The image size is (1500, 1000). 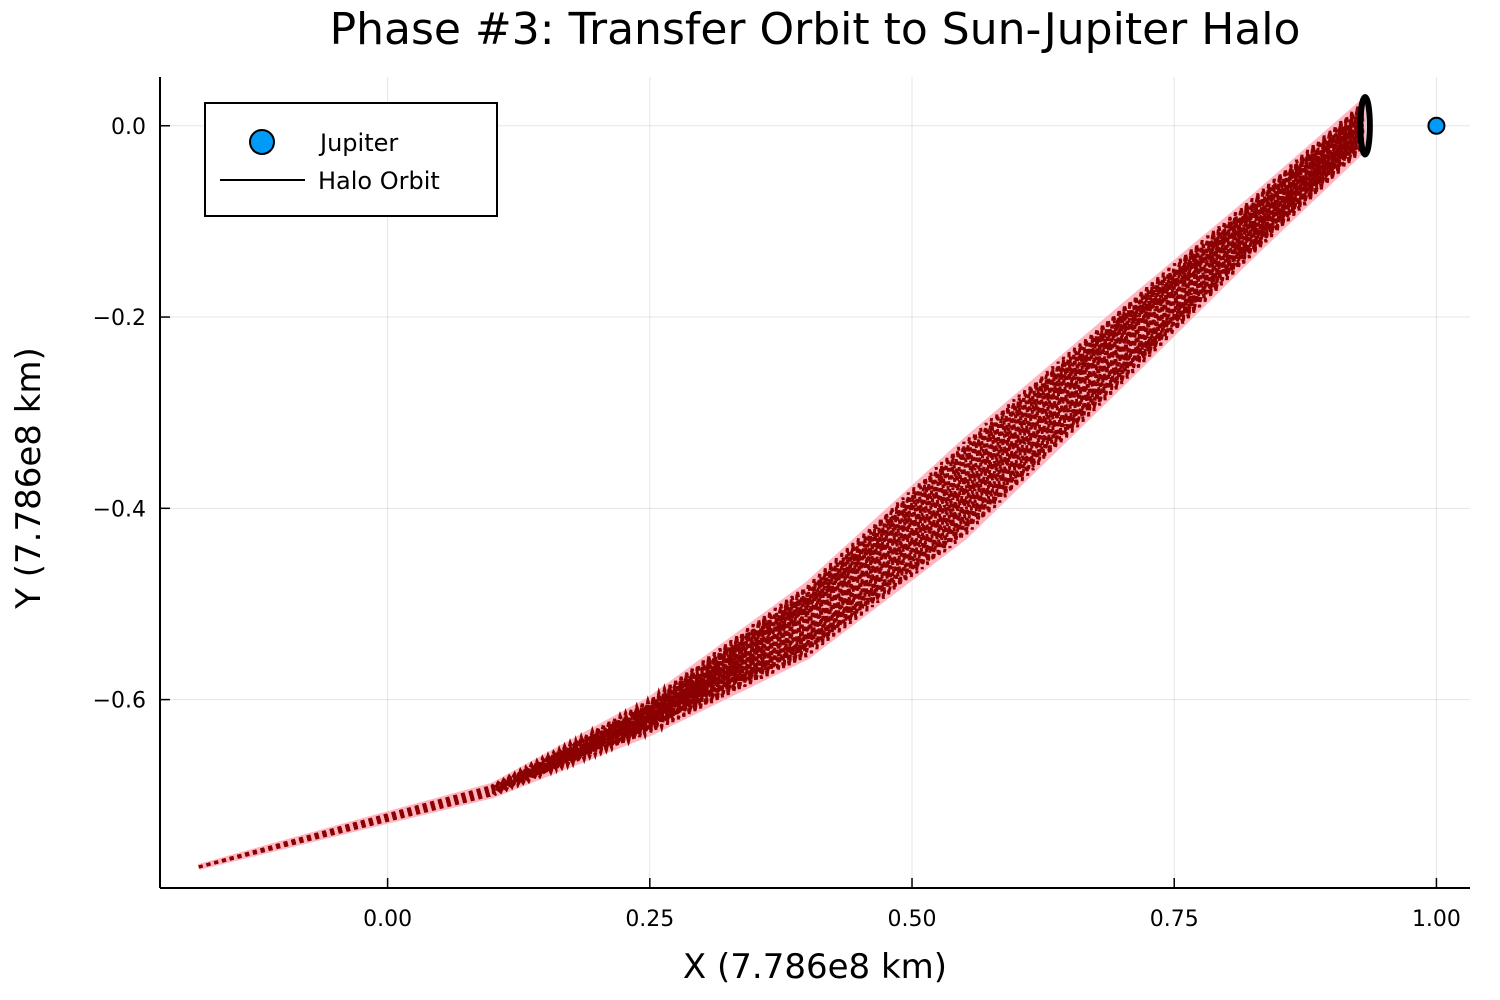 I want to click on x-tick-label: 0.75, so click(x=1174, y=919).